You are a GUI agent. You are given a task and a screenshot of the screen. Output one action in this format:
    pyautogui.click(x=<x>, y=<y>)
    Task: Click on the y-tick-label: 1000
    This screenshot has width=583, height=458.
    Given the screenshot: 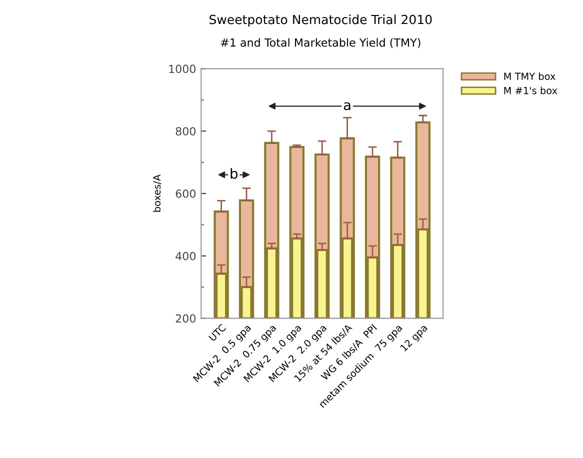 What is the action you would take?
    pyautogui.click(x=182, y=69)
    